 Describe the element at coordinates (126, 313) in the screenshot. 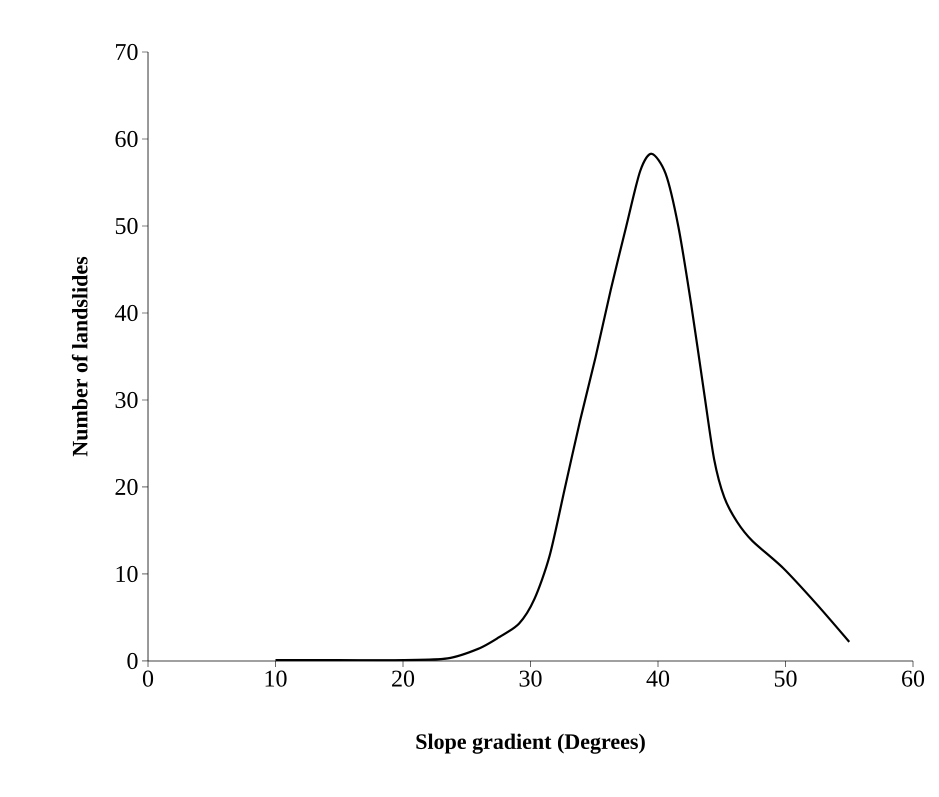

I see `y-tick-label: 40` at that location.